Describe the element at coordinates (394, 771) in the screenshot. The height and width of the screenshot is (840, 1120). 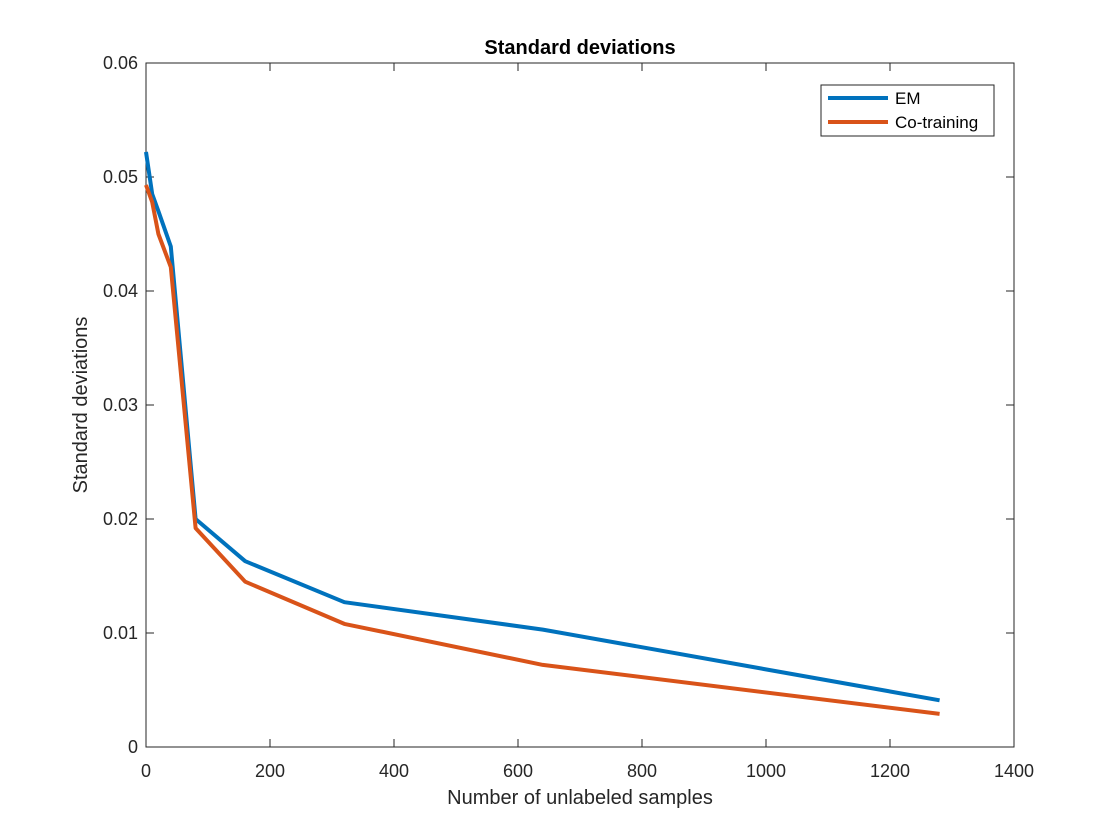
I see `x-tick-label: 400` at that location.